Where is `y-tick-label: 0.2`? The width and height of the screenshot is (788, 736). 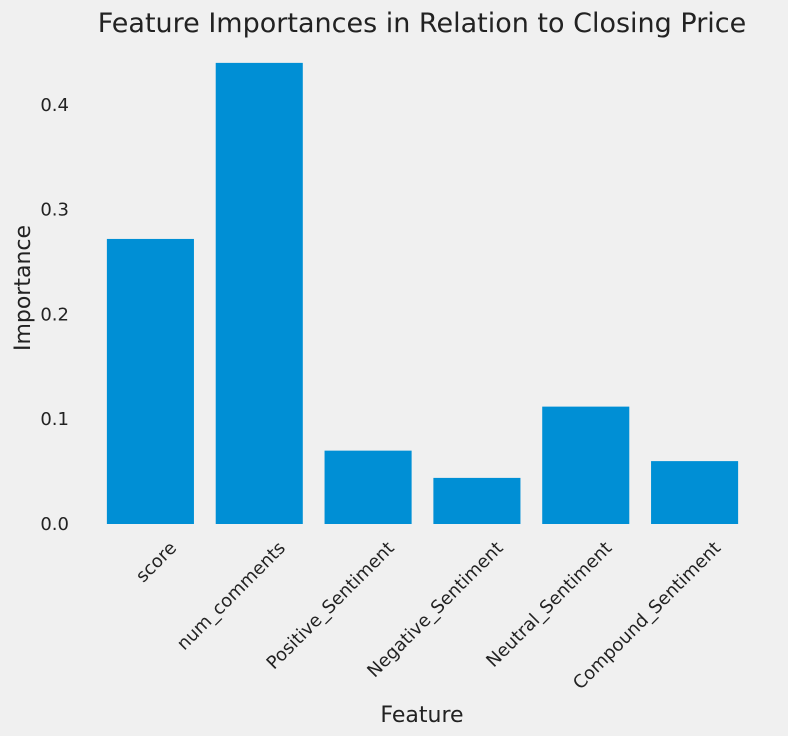
y-tick-label: 0.2 is located at coordinates (54, 314).